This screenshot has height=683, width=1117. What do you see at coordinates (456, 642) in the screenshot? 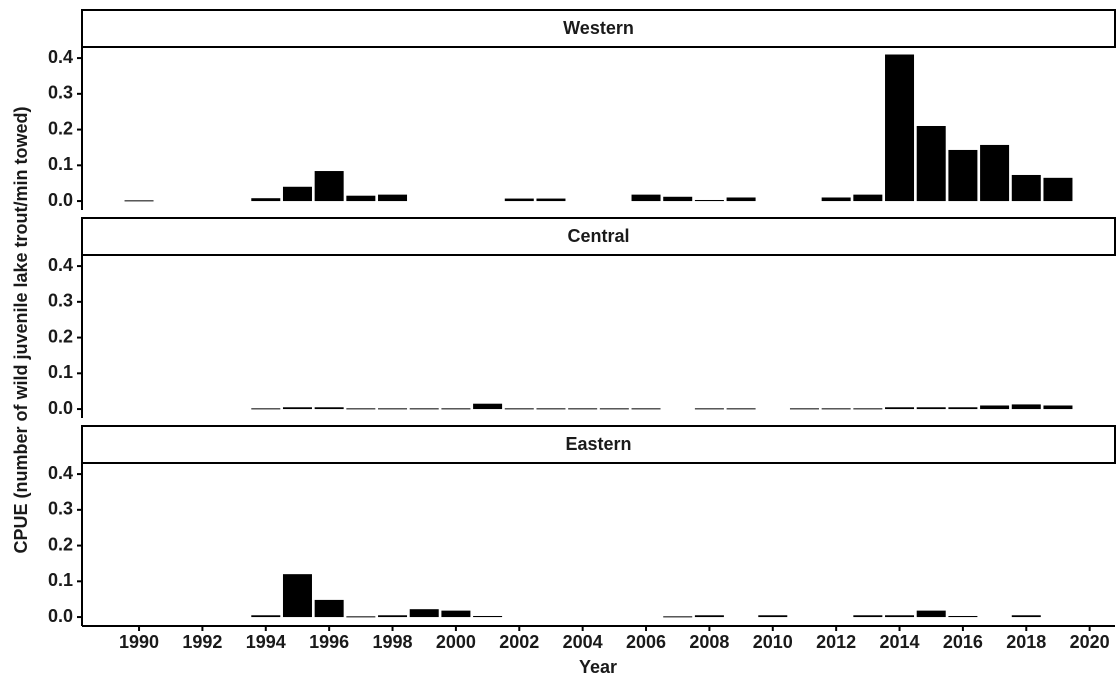
I see `x-tick-label: 2000` at bounding box center [456, 642].